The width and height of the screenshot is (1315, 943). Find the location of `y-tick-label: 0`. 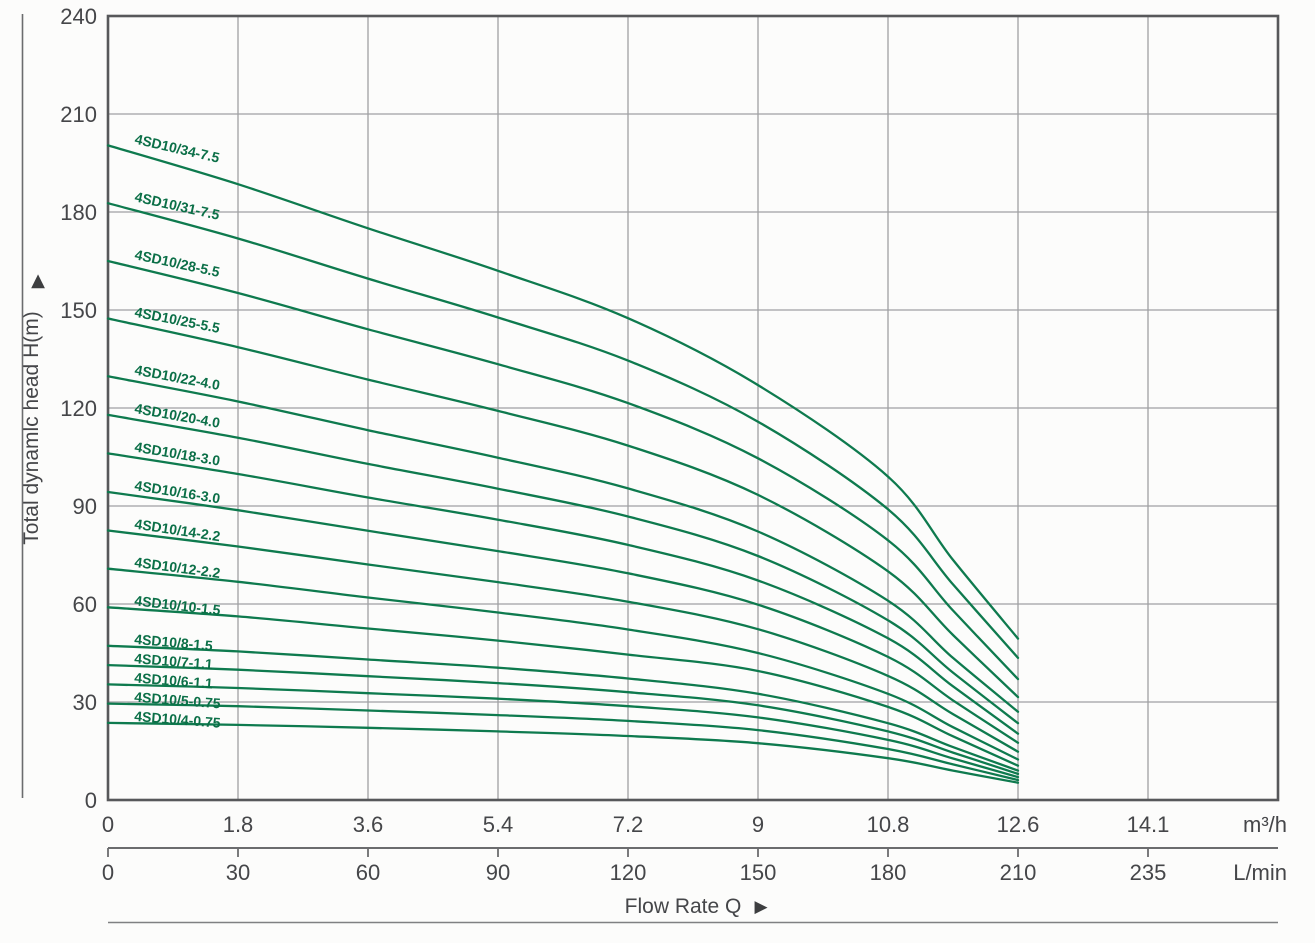

y-tick-label: 0 is located at coordinates (91, 800).